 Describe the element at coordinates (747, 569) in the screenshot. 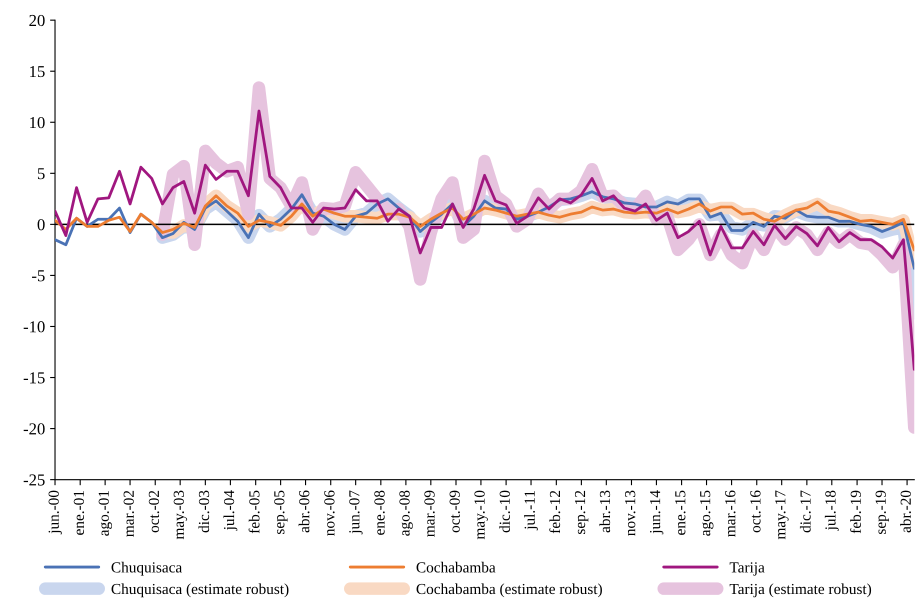

I see `legend-label: Tarija` at that location.